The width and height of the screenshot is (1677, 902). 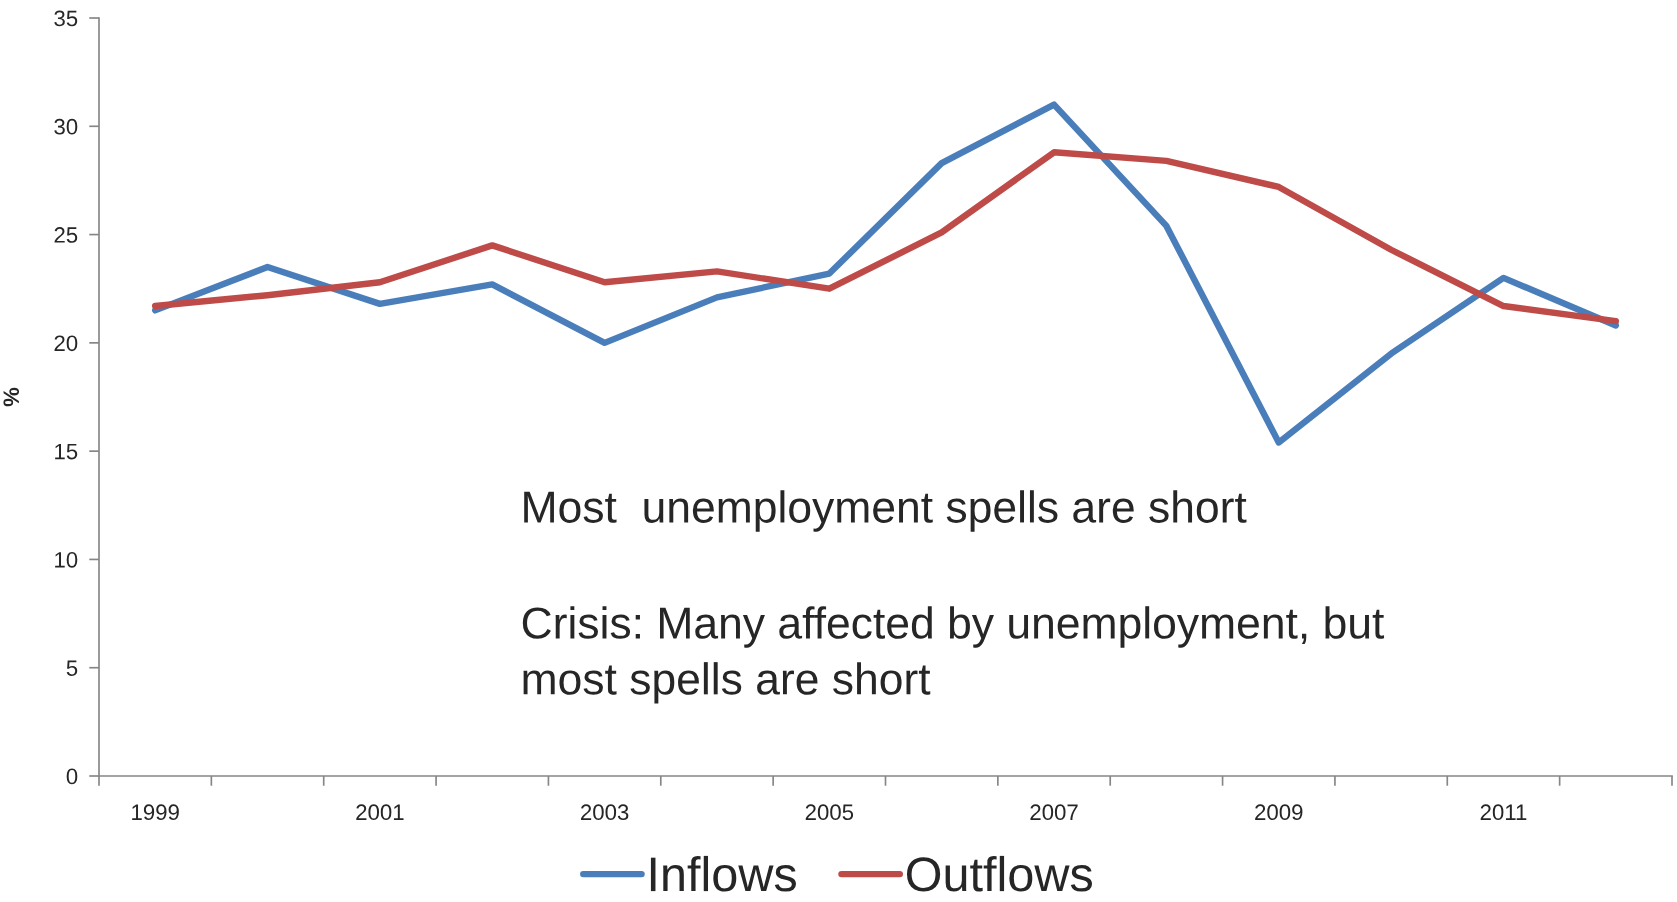 I want to click on y-tick-label: 20, so click(x=66, y=343).